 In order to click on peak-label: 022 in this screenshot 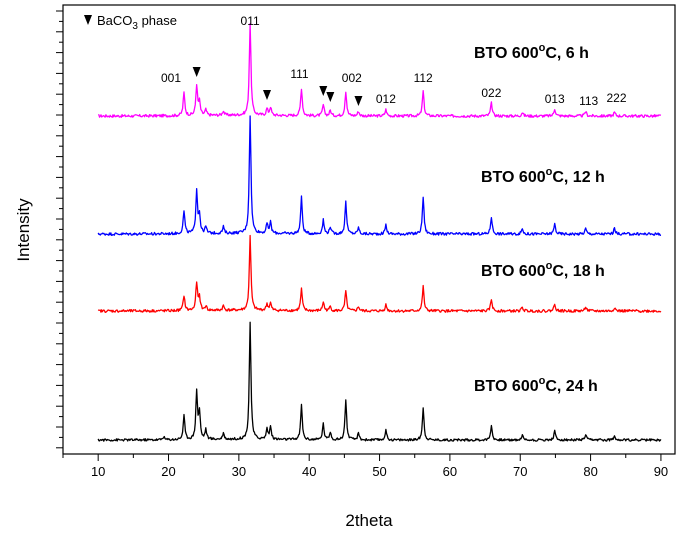, I will do `click(491, 93)`.